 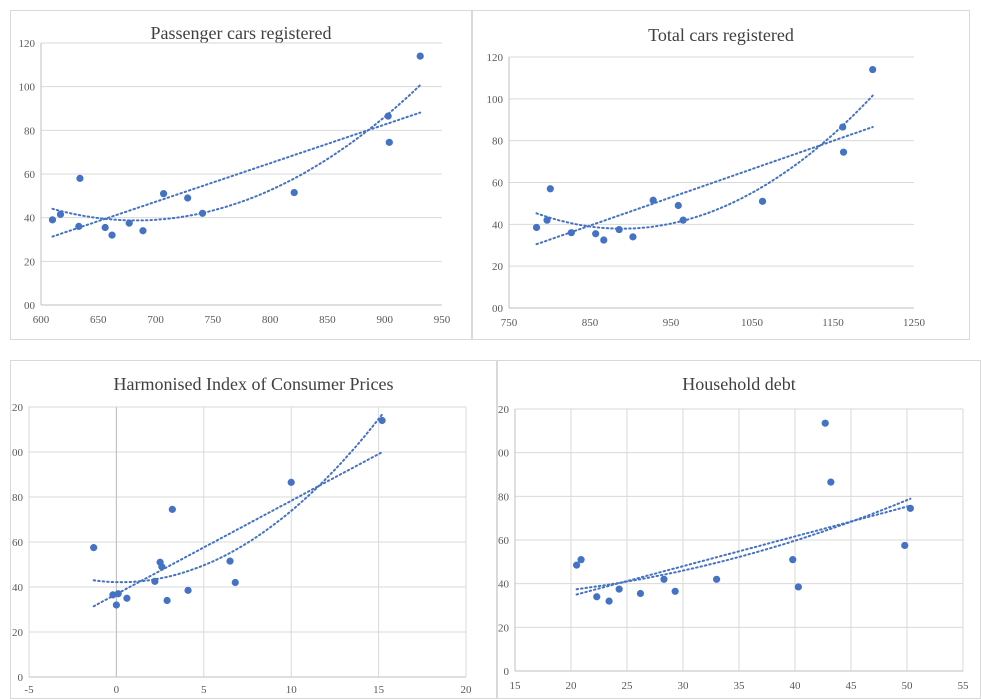 What do you see at coordinates (752, 323) in the screenshot?
I see `x-tick-label: 1050` at bounding box center [752, 323].